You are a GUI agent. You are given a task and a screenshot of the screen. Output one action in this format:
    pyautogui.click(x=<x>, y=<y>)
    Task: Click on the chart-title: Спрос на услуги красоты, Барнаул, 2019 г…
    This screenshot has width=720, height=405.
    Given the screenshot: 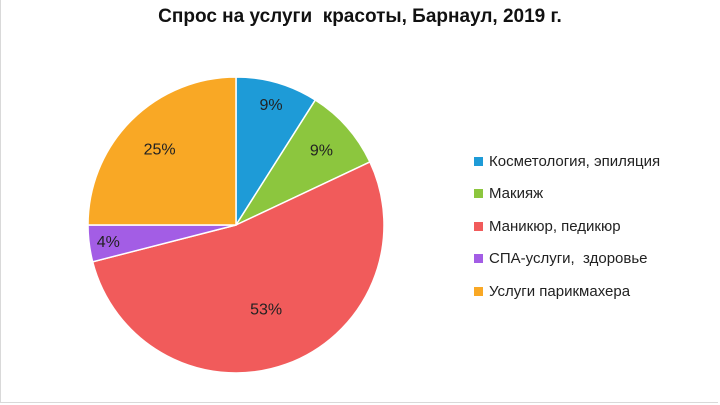 What is the action you would take?
    pyautogui.click(x=360, y=16)
    